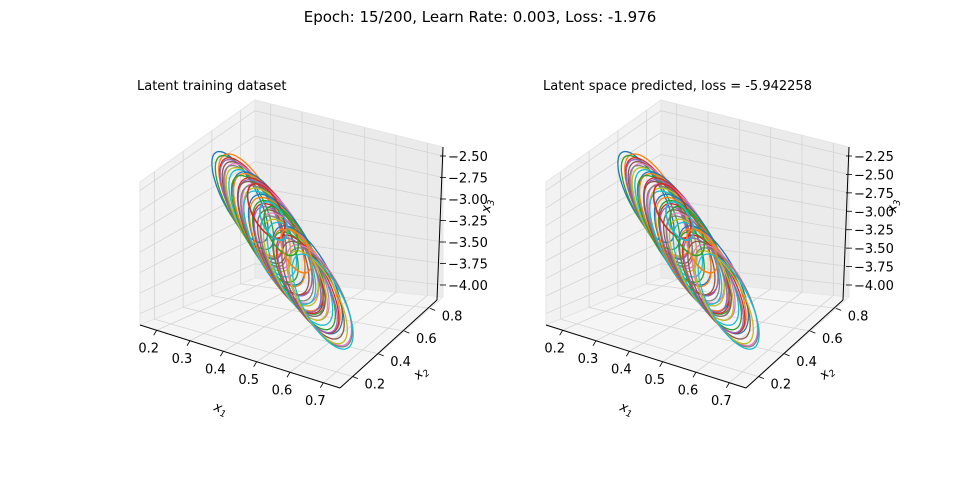 This screenshot has width=960, height=480. What do you see at coordinates (554, 348) in the screenshot?
I see `x-tick-label: 0.2` at bounding box center [554, 348].